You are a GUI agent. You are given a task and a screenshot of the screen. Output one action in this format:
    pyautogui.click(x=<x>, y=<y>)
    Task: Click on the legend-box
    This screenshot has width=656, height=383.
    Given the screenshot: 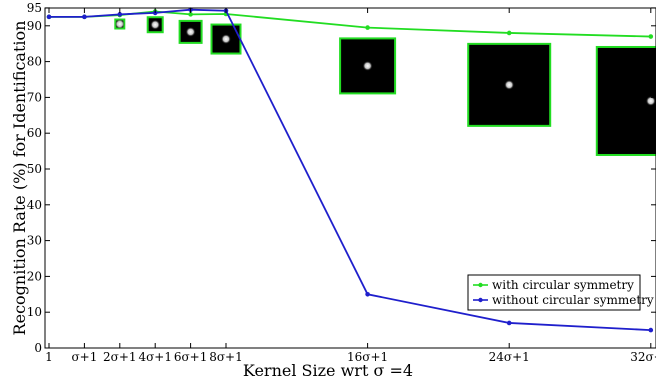 What is the action you would take?
    pyautogui.click(x=554, y=292)
    